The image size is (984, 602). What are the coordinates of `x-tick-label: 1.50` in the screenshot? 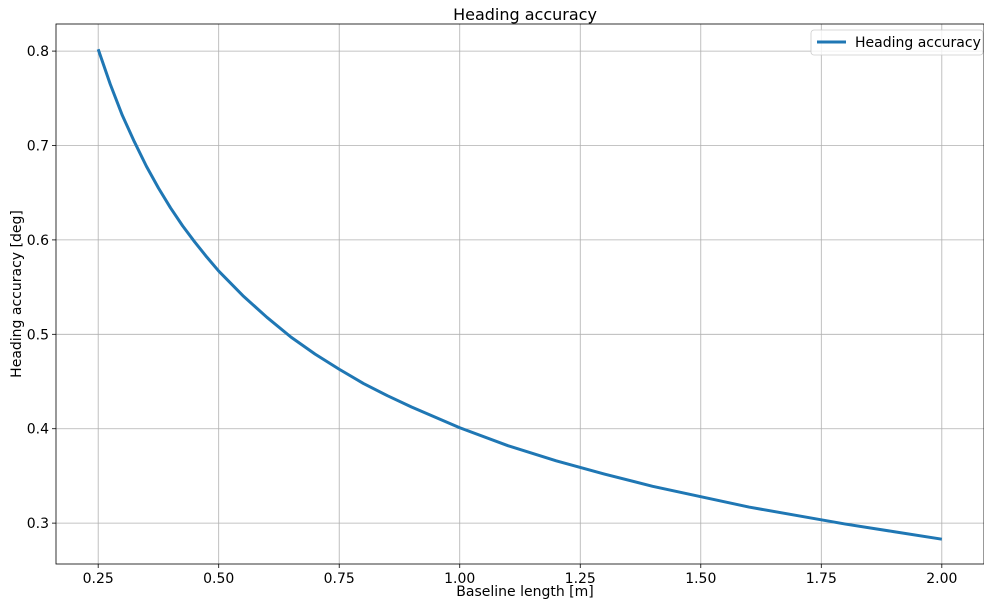 It's located at (700, 579).